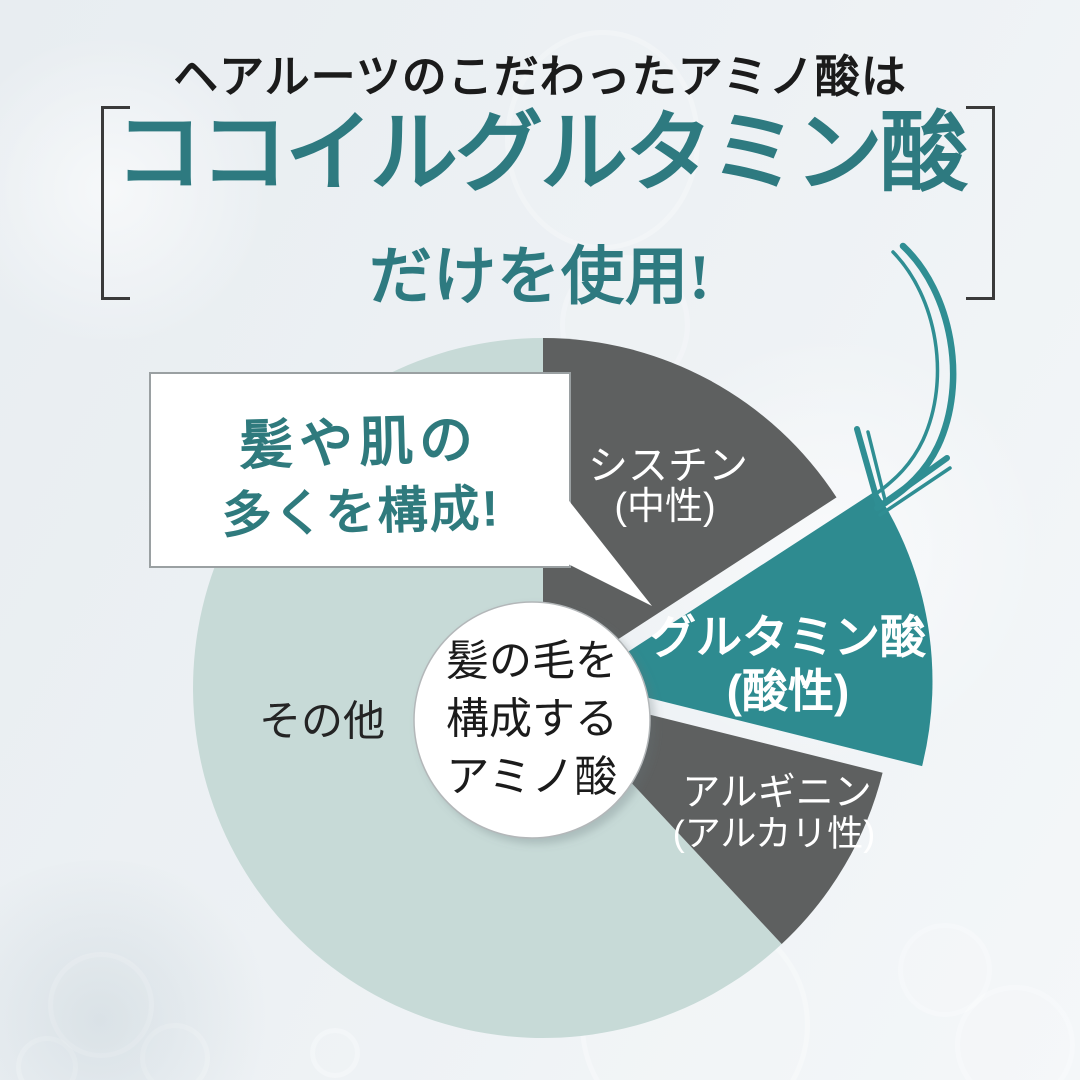 This screenshot has height=1080, width=1080. What do you see at coordinates (358, 443) in the screenshot?
I see `callout-line1: 髪や肌の` at bounding box center [358, 443].